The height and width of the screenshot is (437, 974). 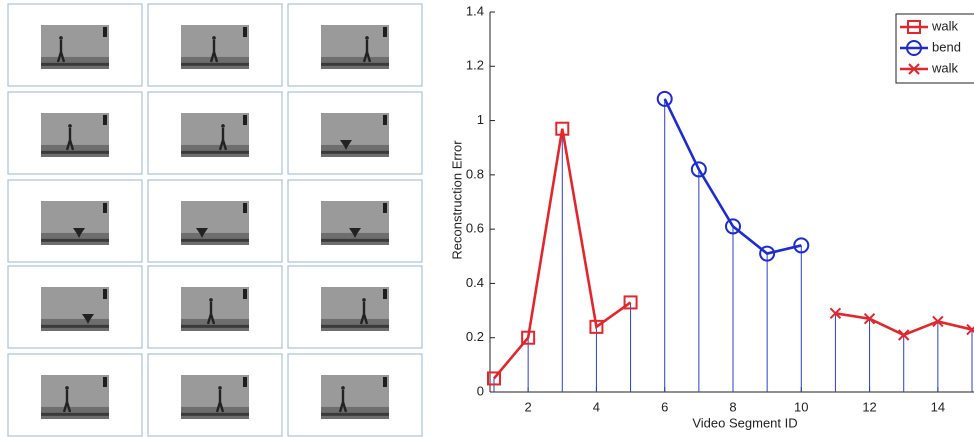 What do you see at coordinates (938, 406) in the screenshot?
I see `x-tick-label: 14` at bounding box center [938, 406].